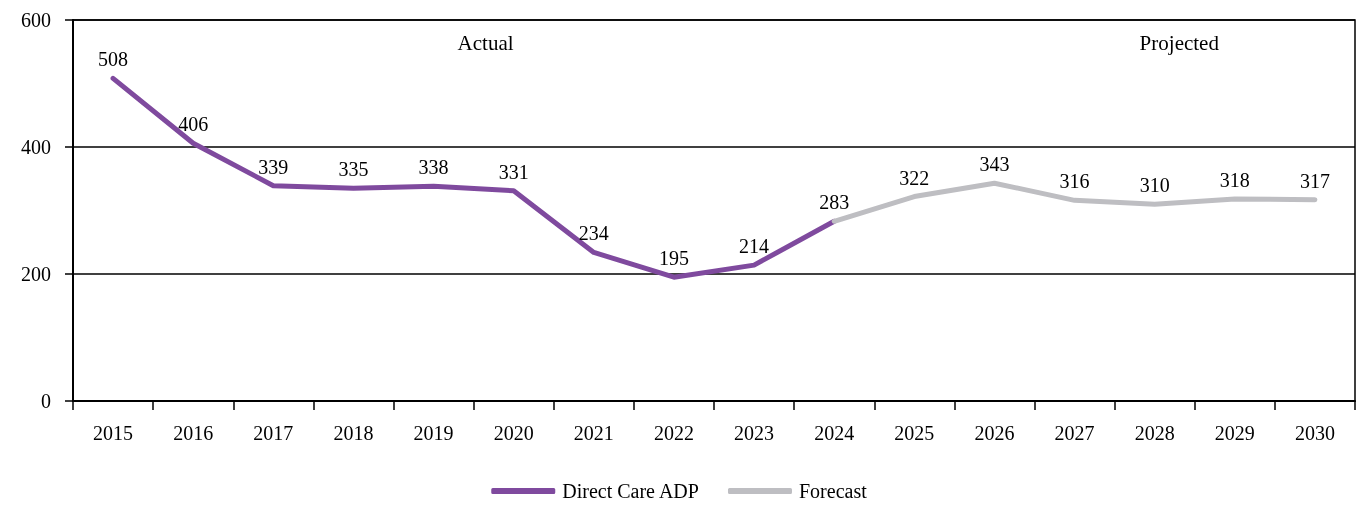 Image resolution: width=1358 pixels, height=506 pixels. What do you see at coordinates (1234, 433) in the screenshot?
I see `x-tick-label: 2029` at bounding box center [1234, 433].